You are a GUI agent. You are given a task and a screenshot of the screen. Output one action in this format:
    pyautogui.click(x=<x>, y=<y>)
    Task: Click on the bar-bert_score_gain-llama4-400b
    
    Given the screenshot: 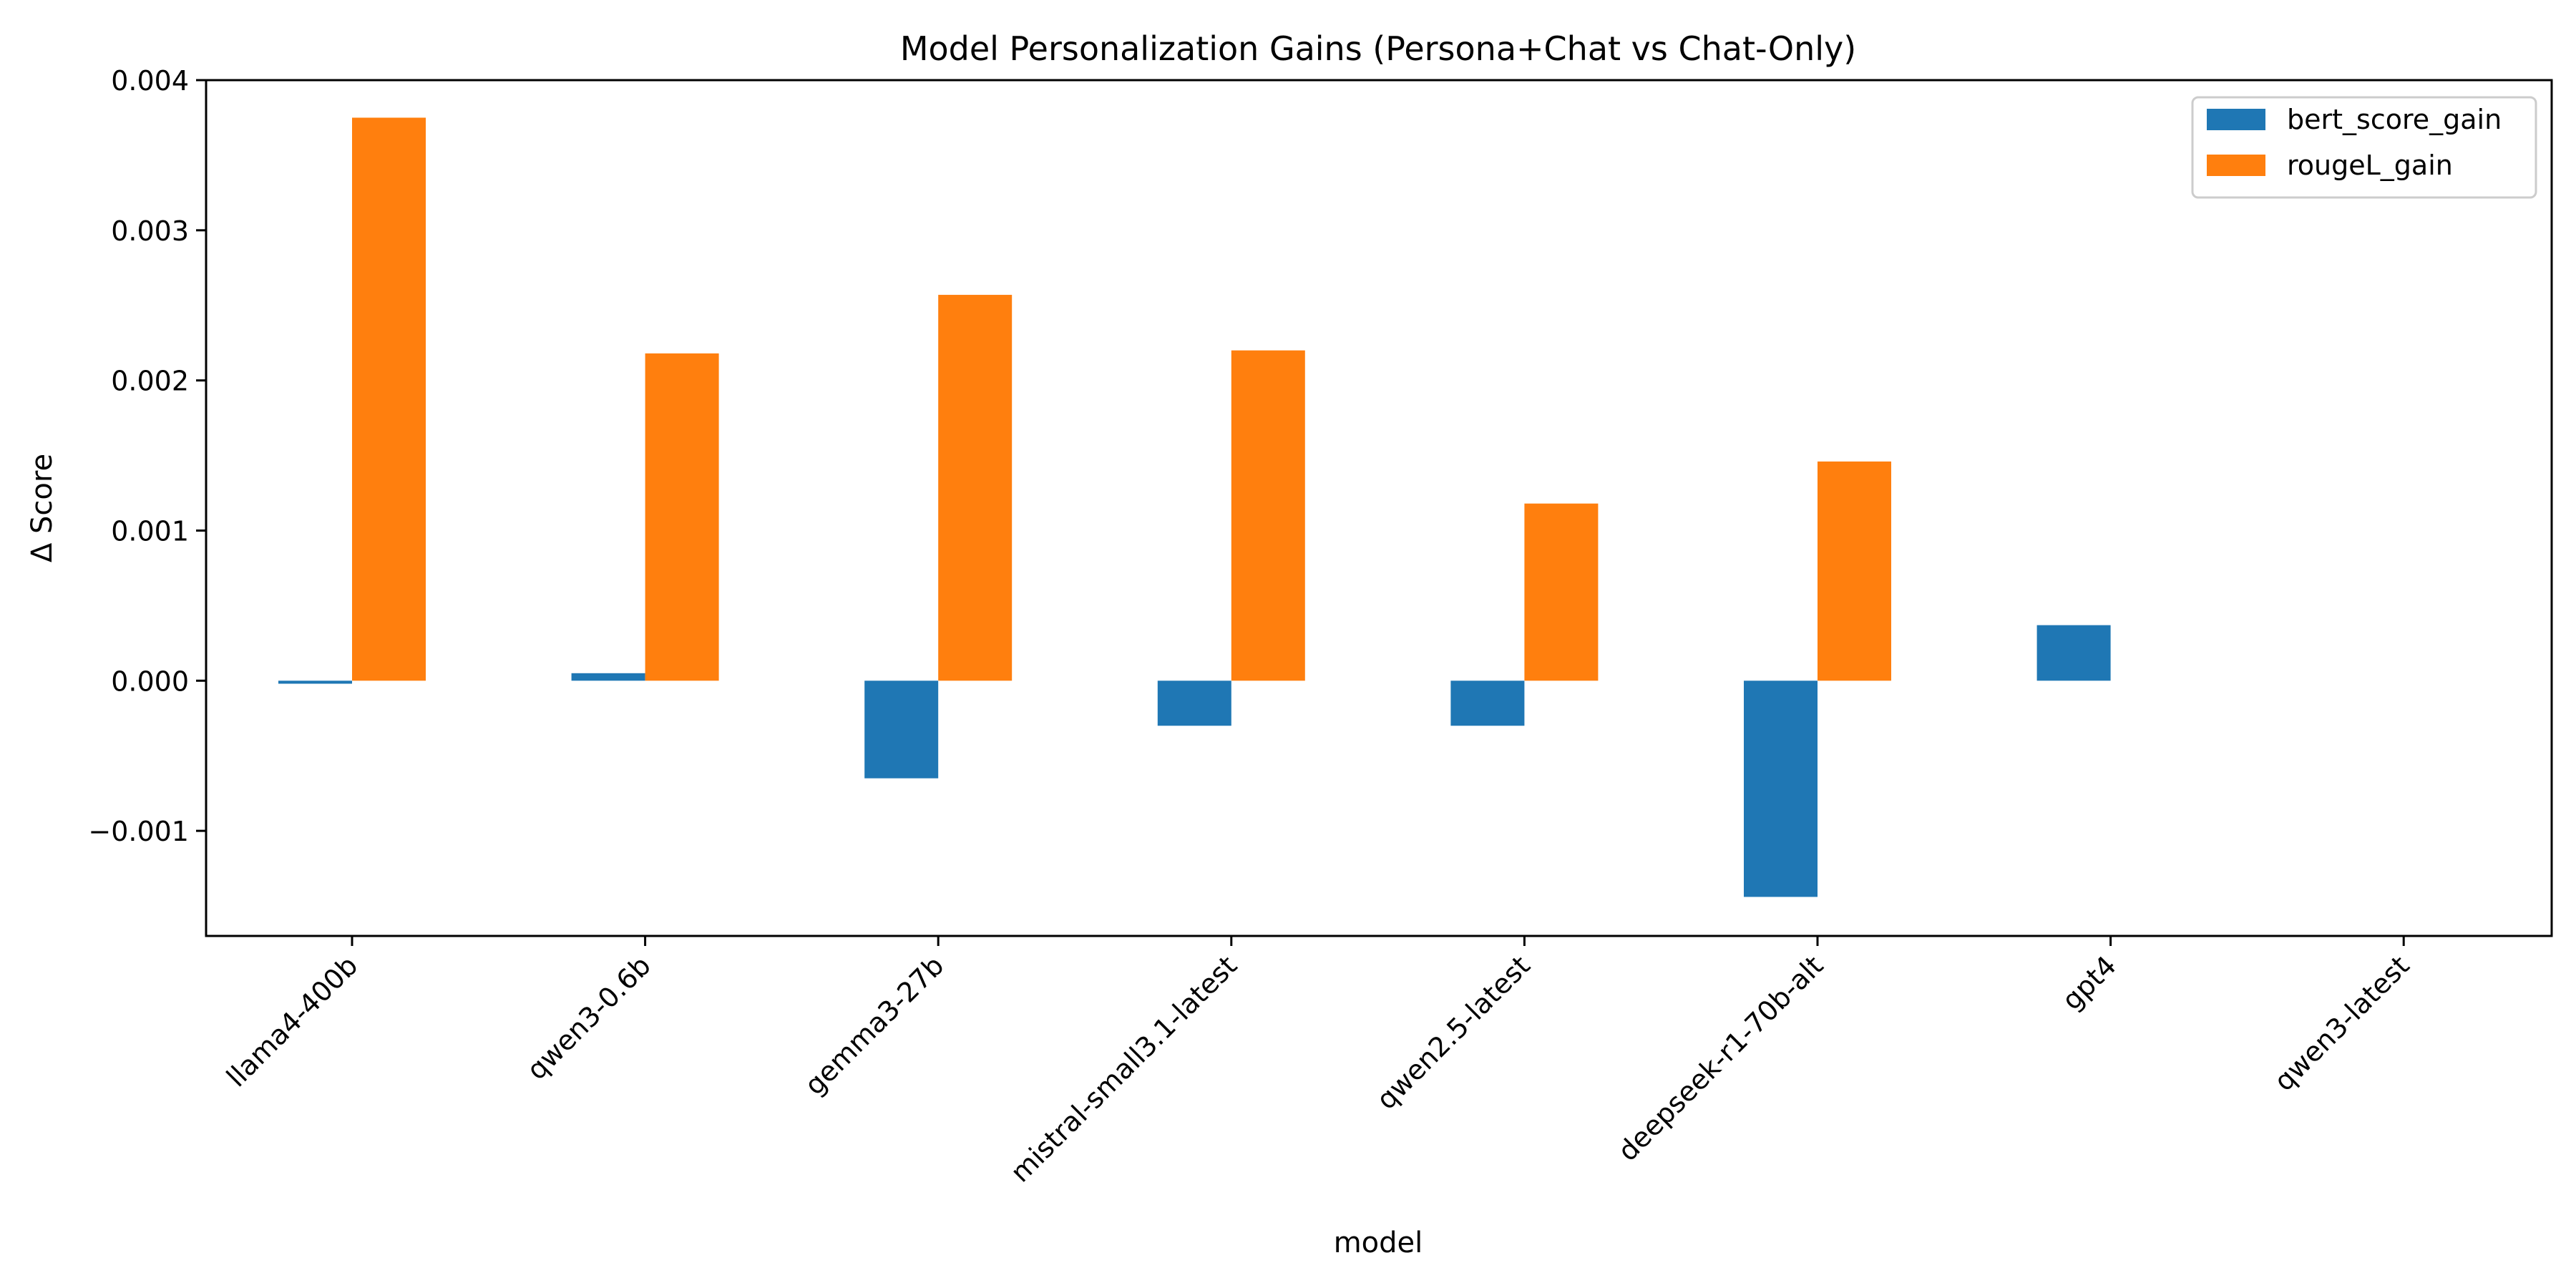 What is the action you would take?
    pyautogui.click(x=315, y=682)
    